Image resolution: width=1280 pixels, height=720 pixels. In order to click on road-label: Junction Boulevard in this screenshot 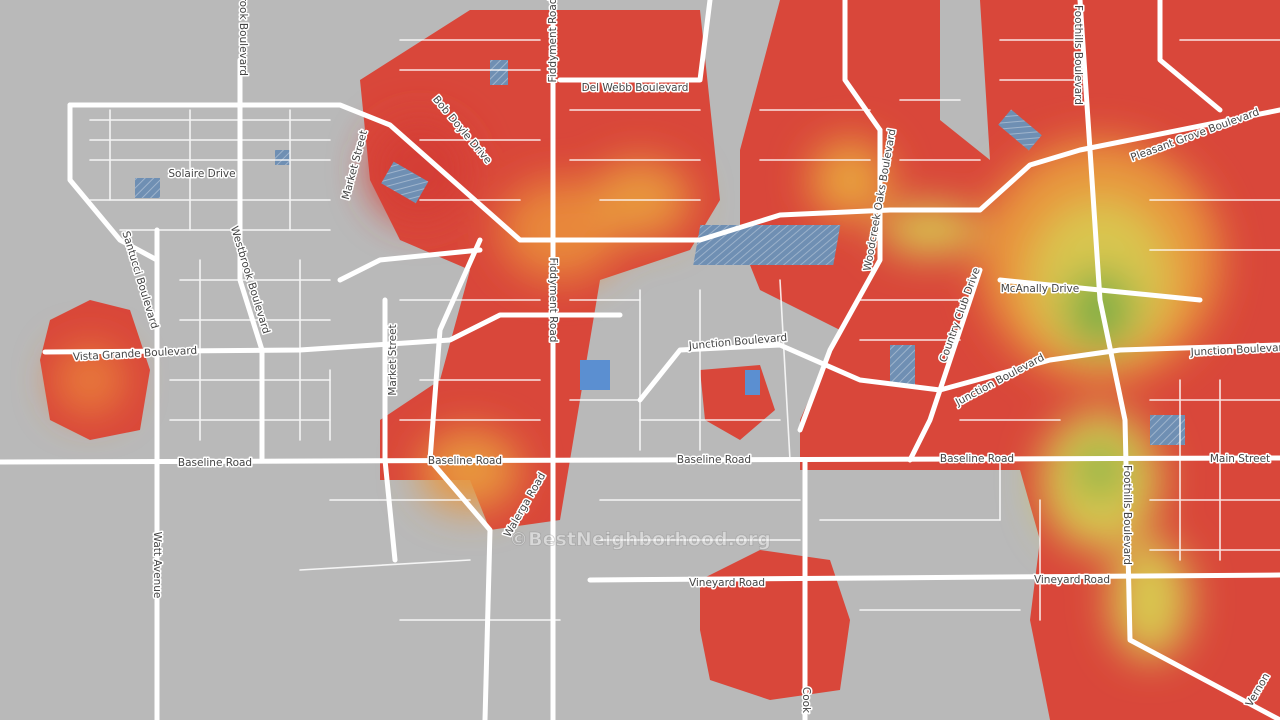, I will do `click(1234, 349)`.